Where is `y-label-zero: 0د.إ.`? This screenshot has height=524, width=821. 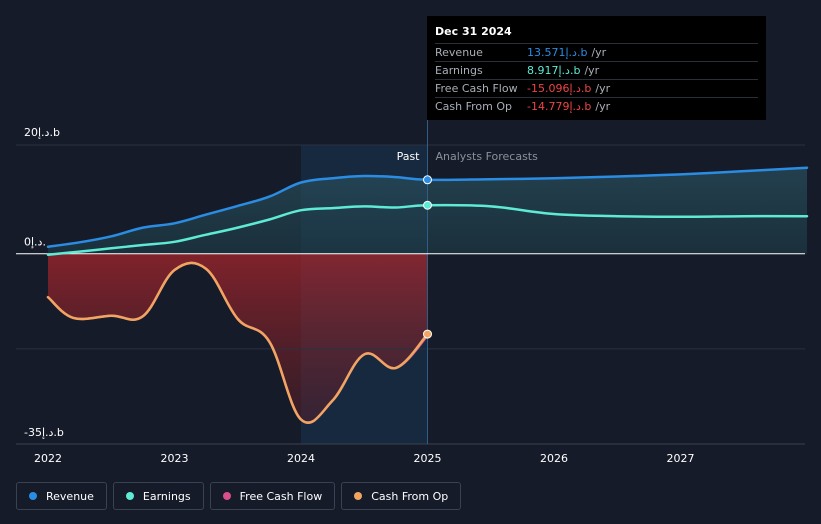
y-label-zero: 0د.إ. is located at coordinates (35, 242).